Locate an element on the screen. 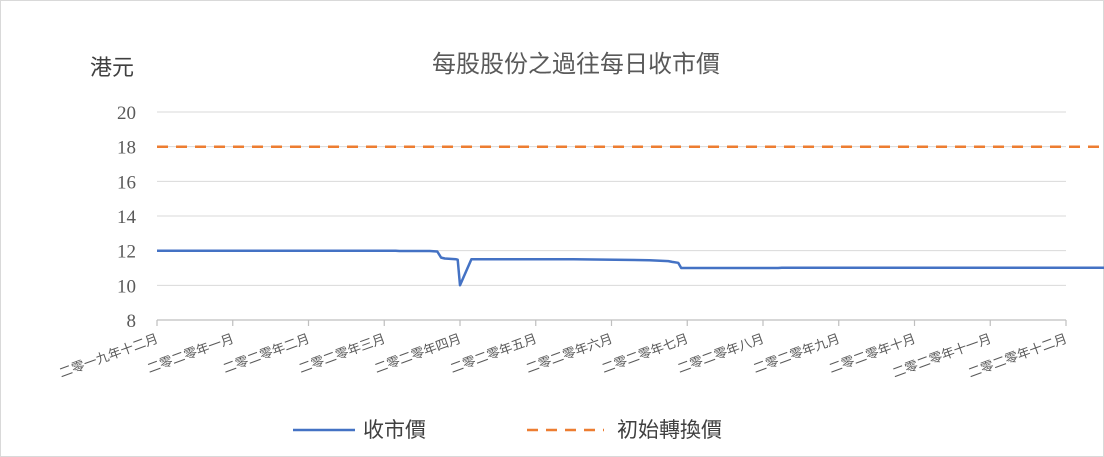 The image size is (1104, 457). x-tick-label: 二零二零年四月 is located at coordinates (417, 353).